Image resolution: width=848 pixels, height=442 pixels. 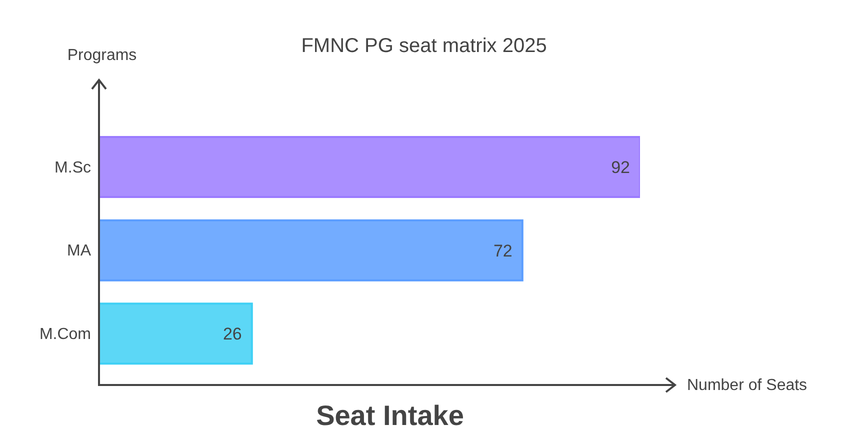 What do you see at coordinates (390, 415) in the screenshot?
I see `text: Seat Intake` at bounding box center [390, 415].